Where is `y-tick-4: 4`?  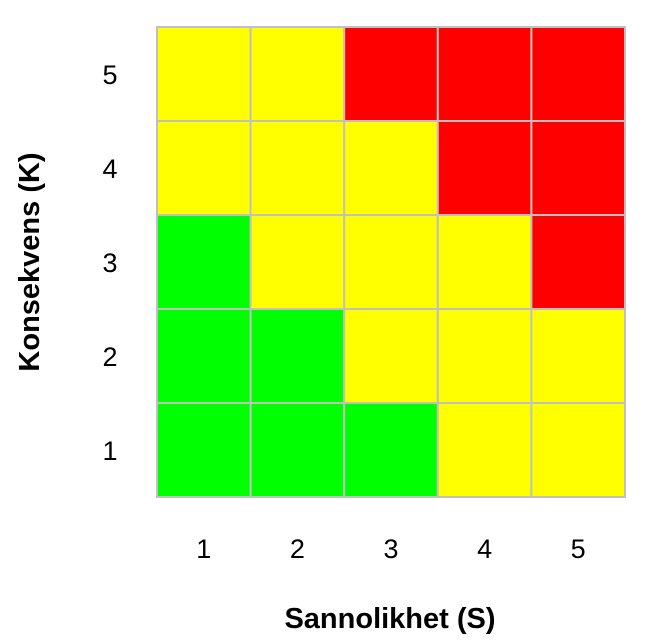
y-tick-4: 4 is located at coordinates (109, 169).